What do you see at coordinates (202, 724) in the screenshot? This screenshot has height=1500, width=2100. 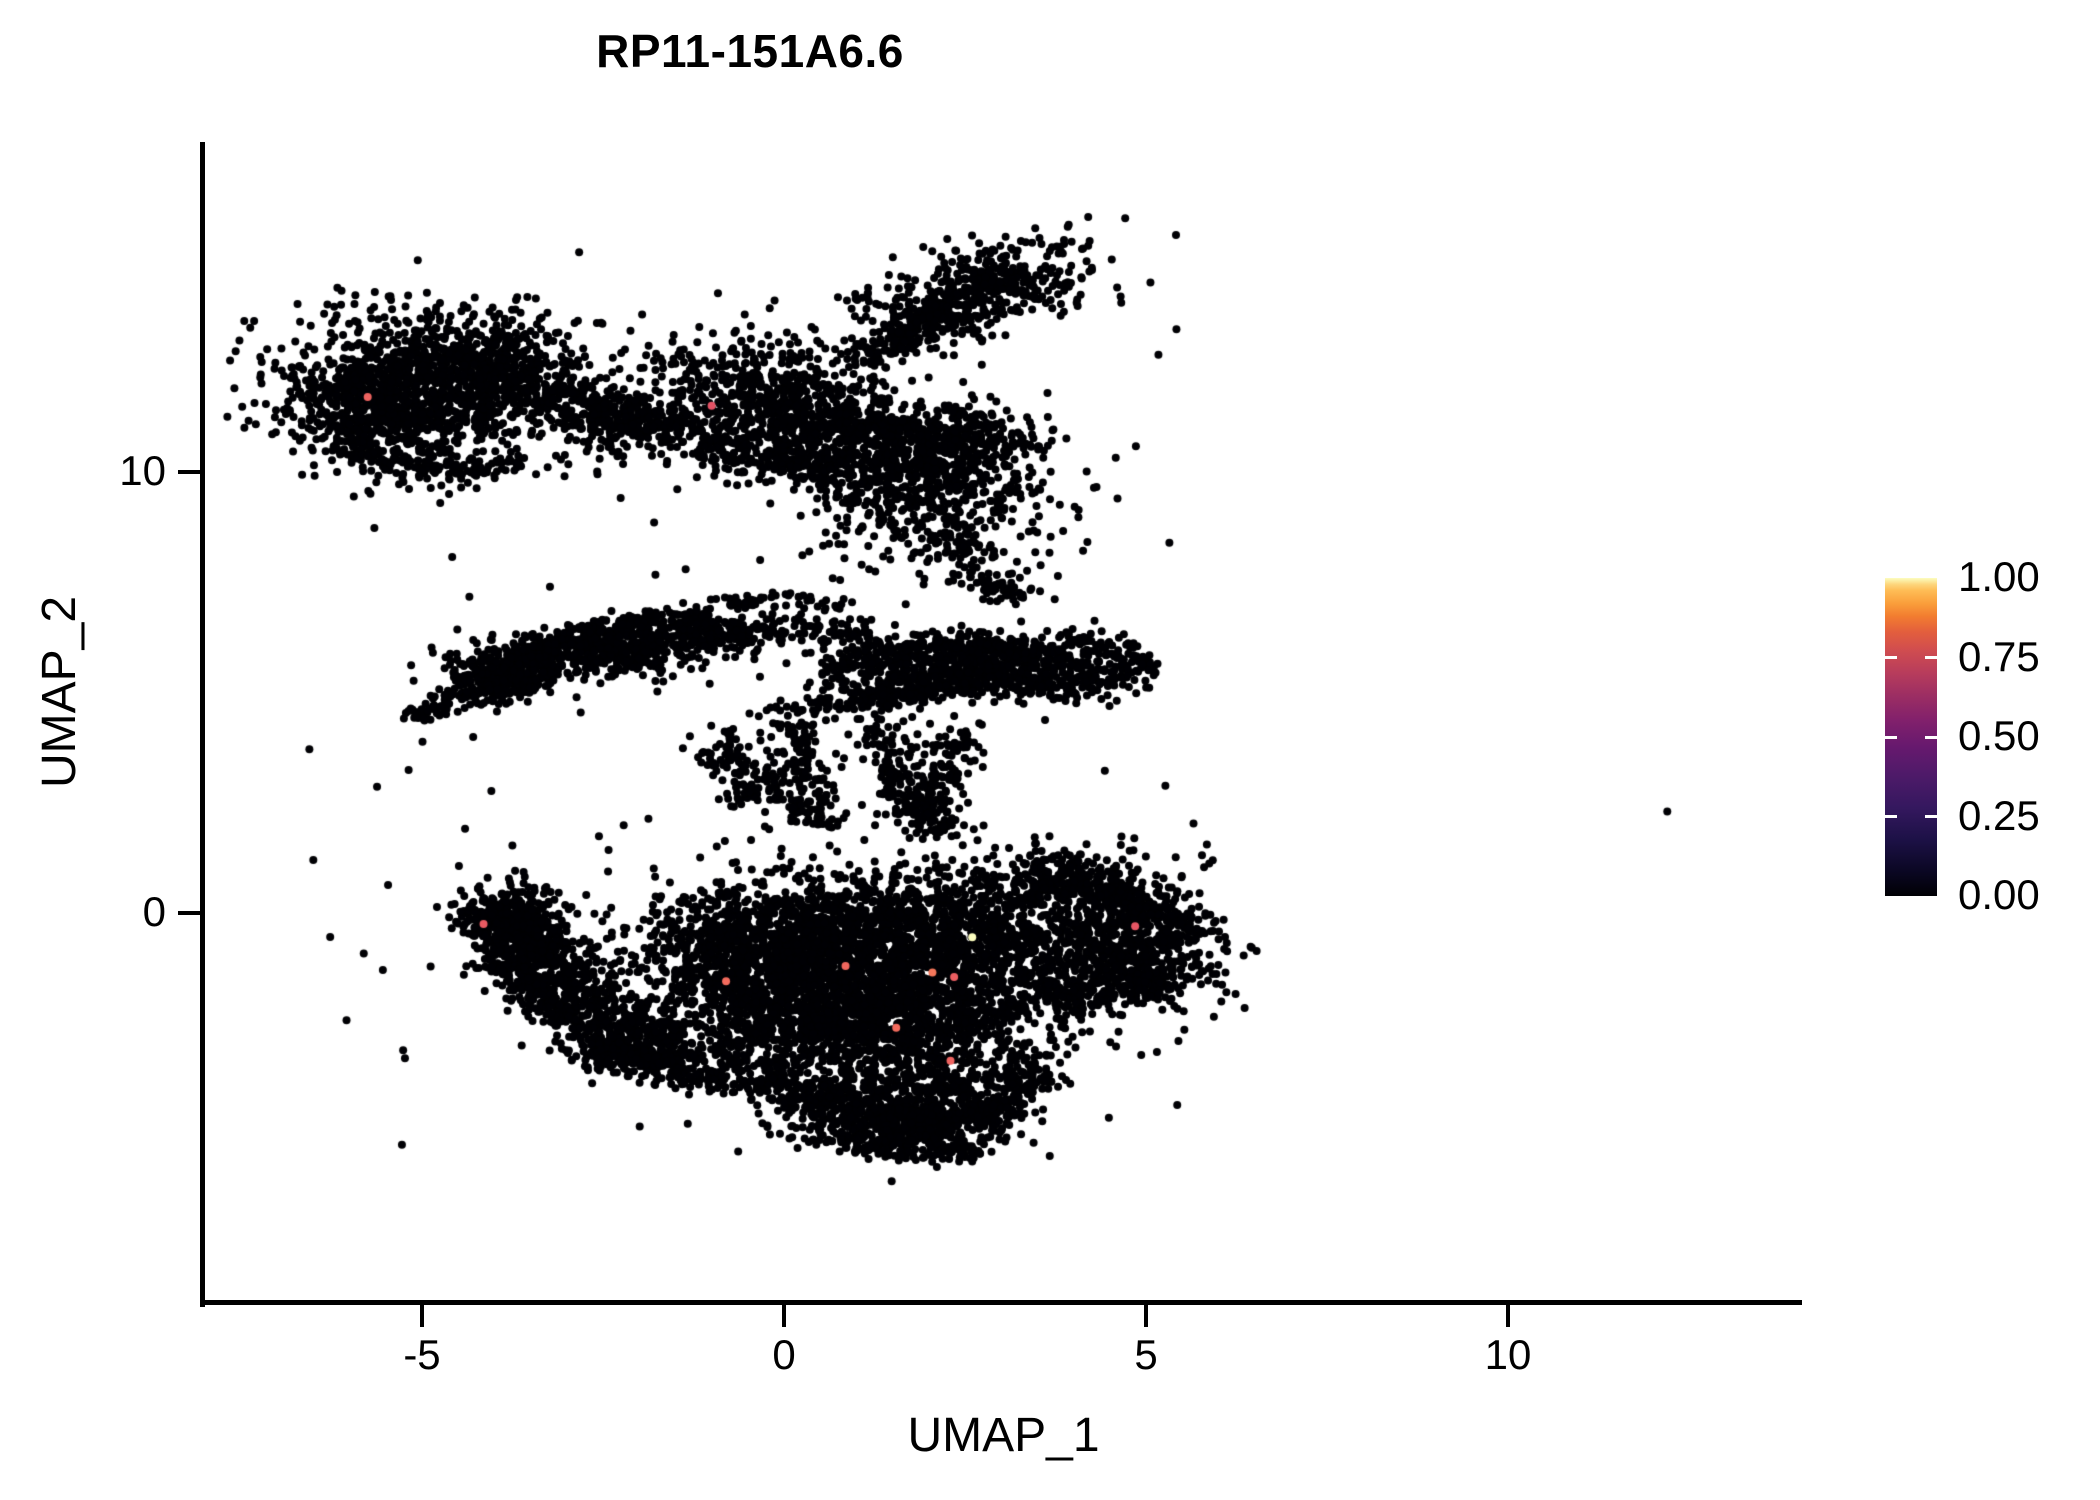 I see `y-axis-line` at bounding box center [202, 724].